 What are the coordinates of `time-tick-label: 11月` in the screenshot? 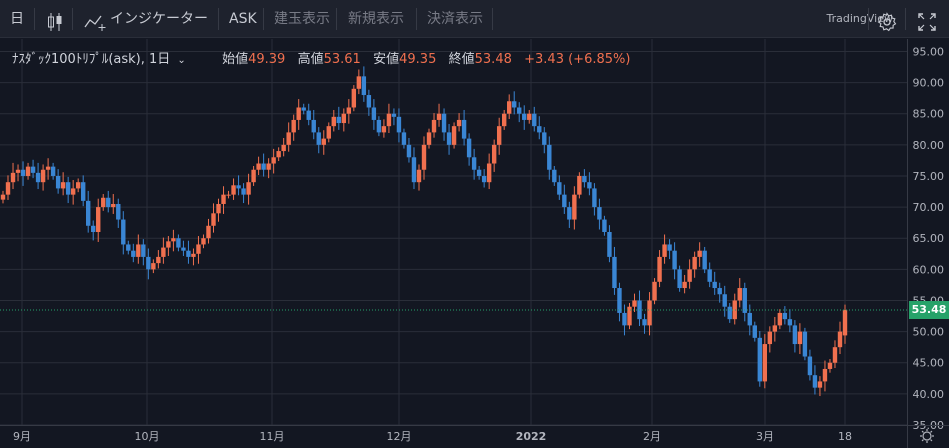 It's located at (272, 436).